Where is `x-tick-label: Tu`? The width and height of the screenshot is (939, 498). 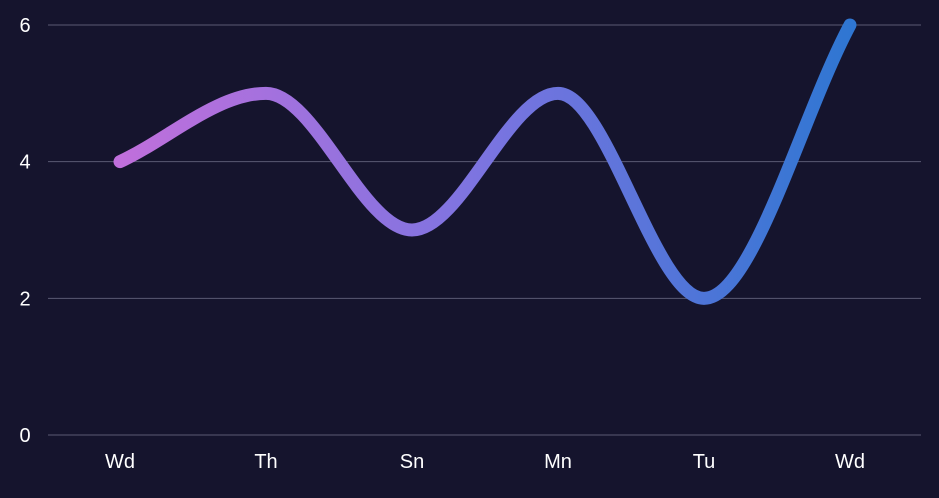 x-tick-label: Tu is located at coordinates (704, 462).